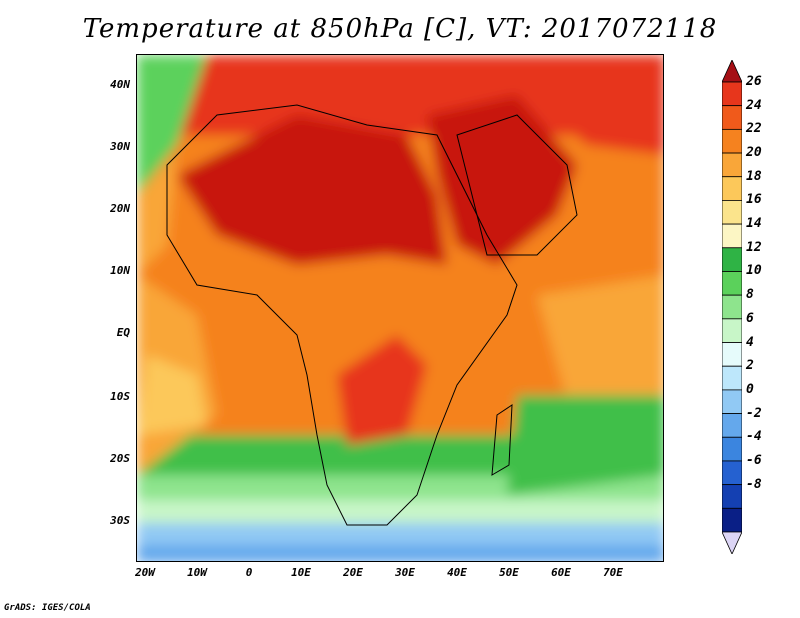 The height and width of the screenshot is (618, 800). What do you see at coordinates (750, 389) in the screenshot?
I see `colorbar-tick-label: 0` at bounding box center [750, 389].